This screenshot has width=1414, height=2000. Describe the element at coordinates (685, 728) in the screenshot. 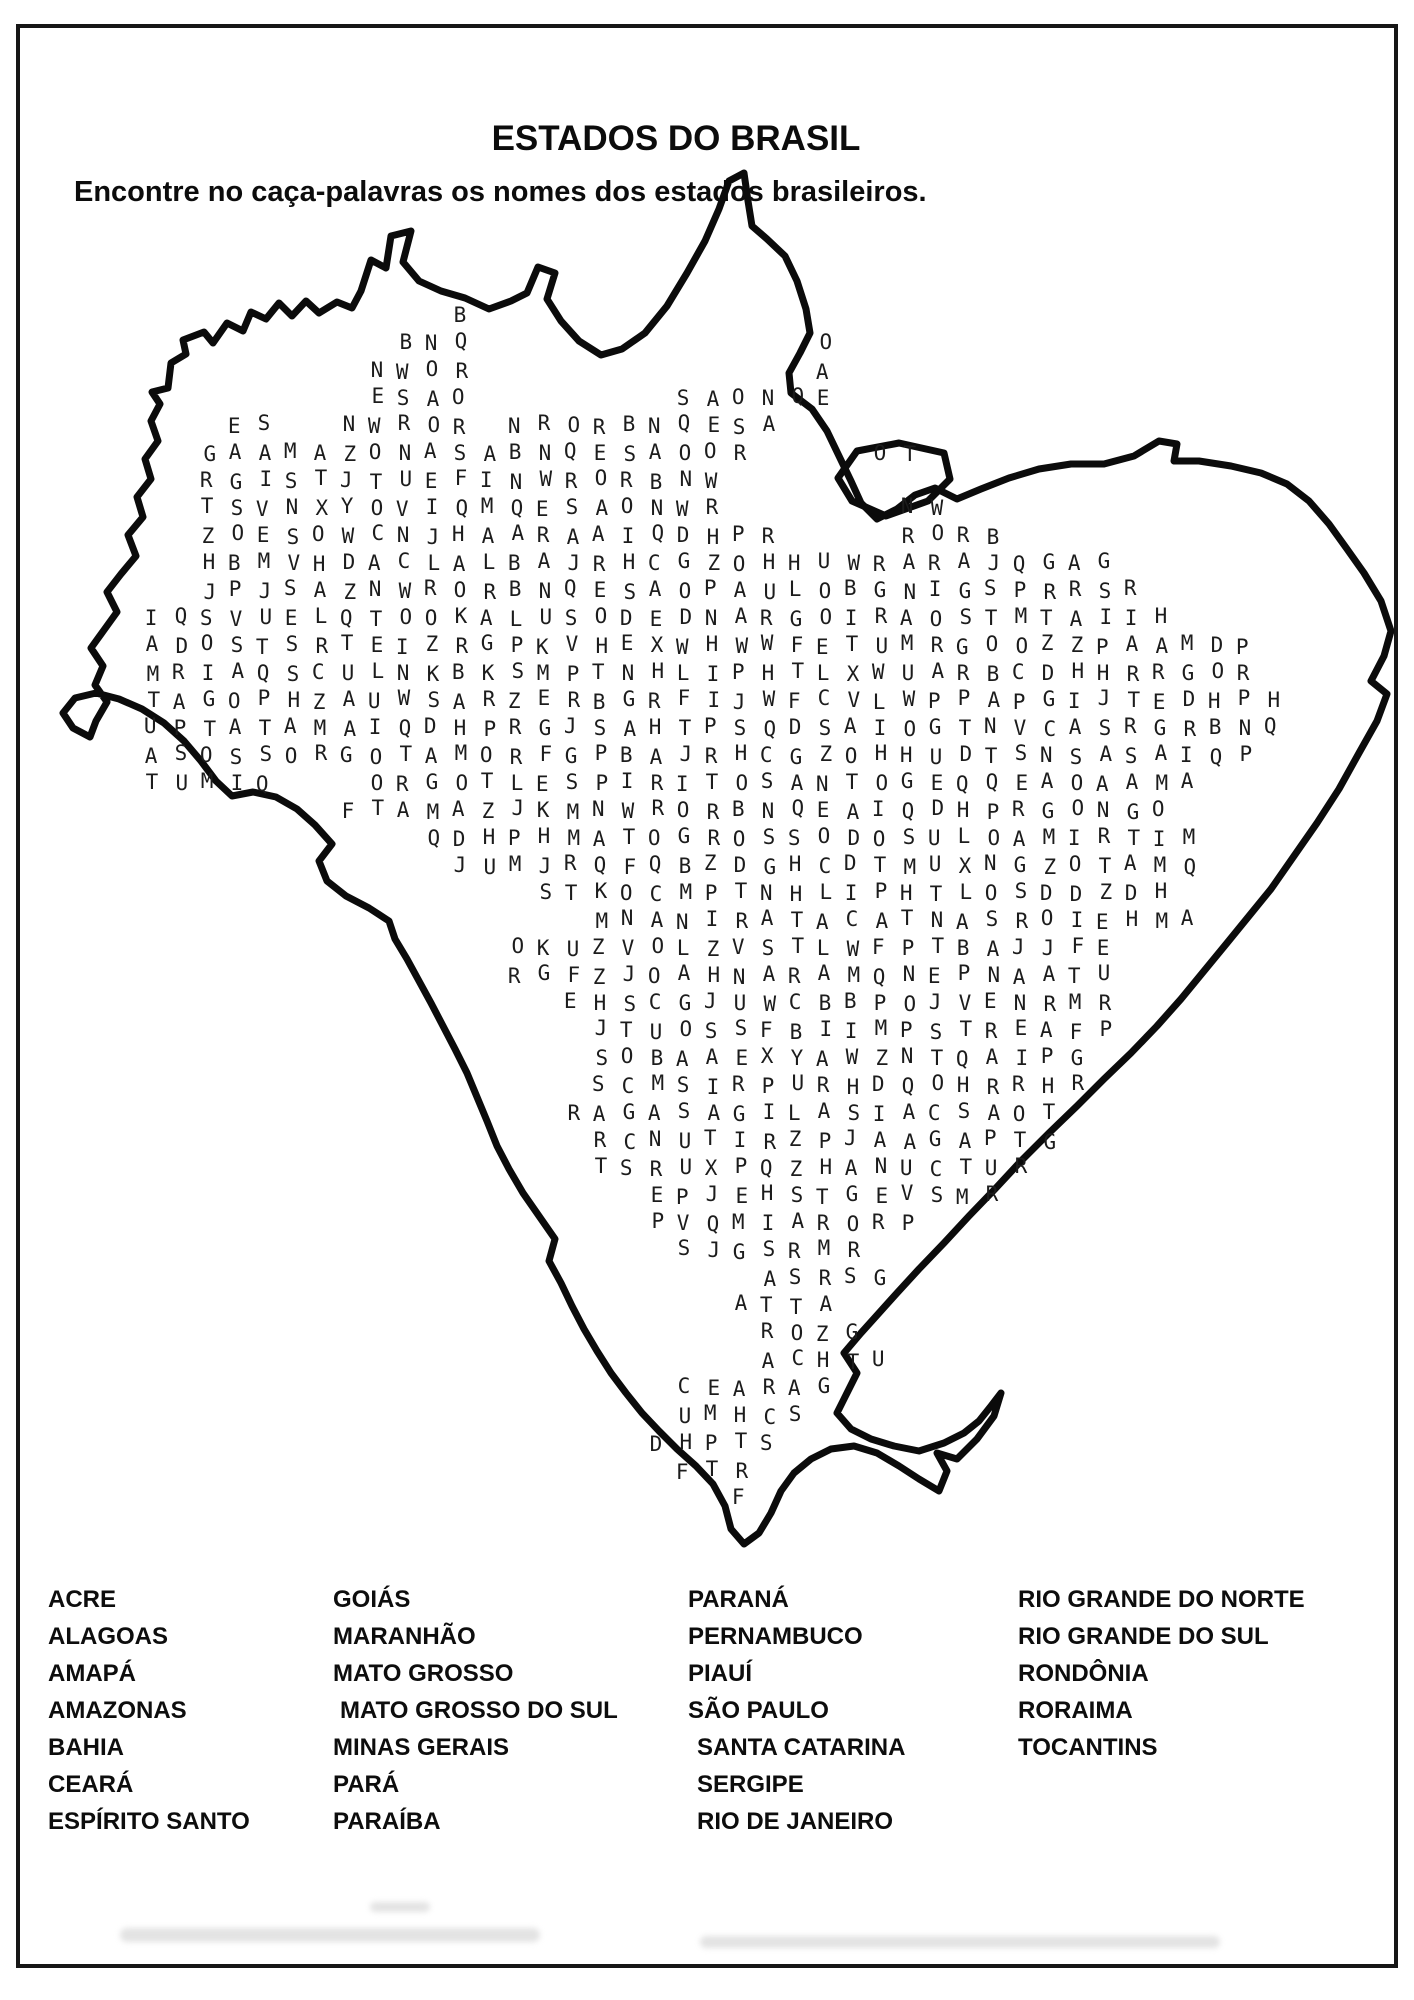

I see `grid-letter: T` at that location.